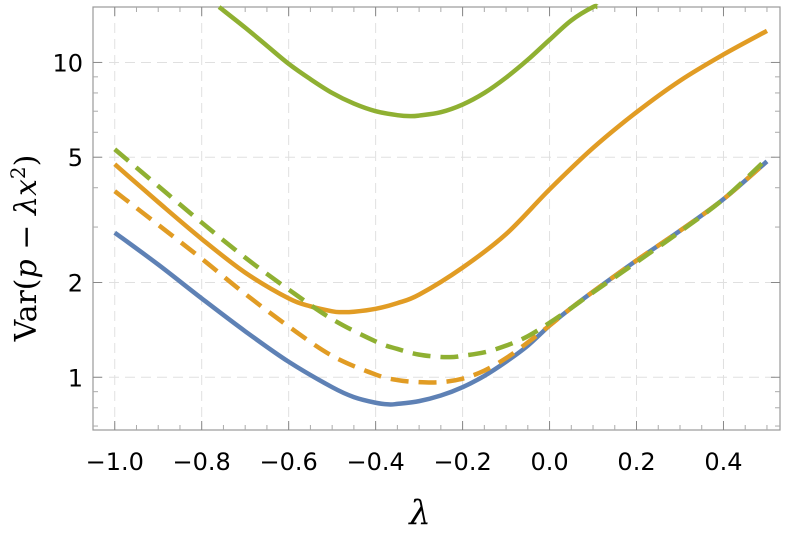 The width and height of the screenshot is (789, 547). I want to click on x-axis-label: λ, so click(419, 513).